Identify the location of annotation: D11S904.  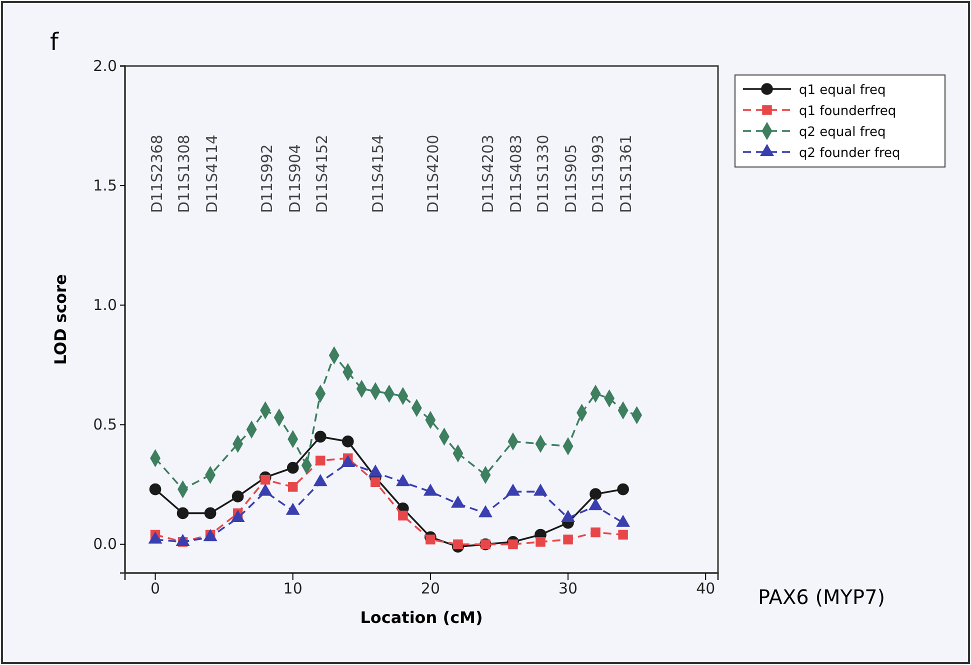
(295, 178).